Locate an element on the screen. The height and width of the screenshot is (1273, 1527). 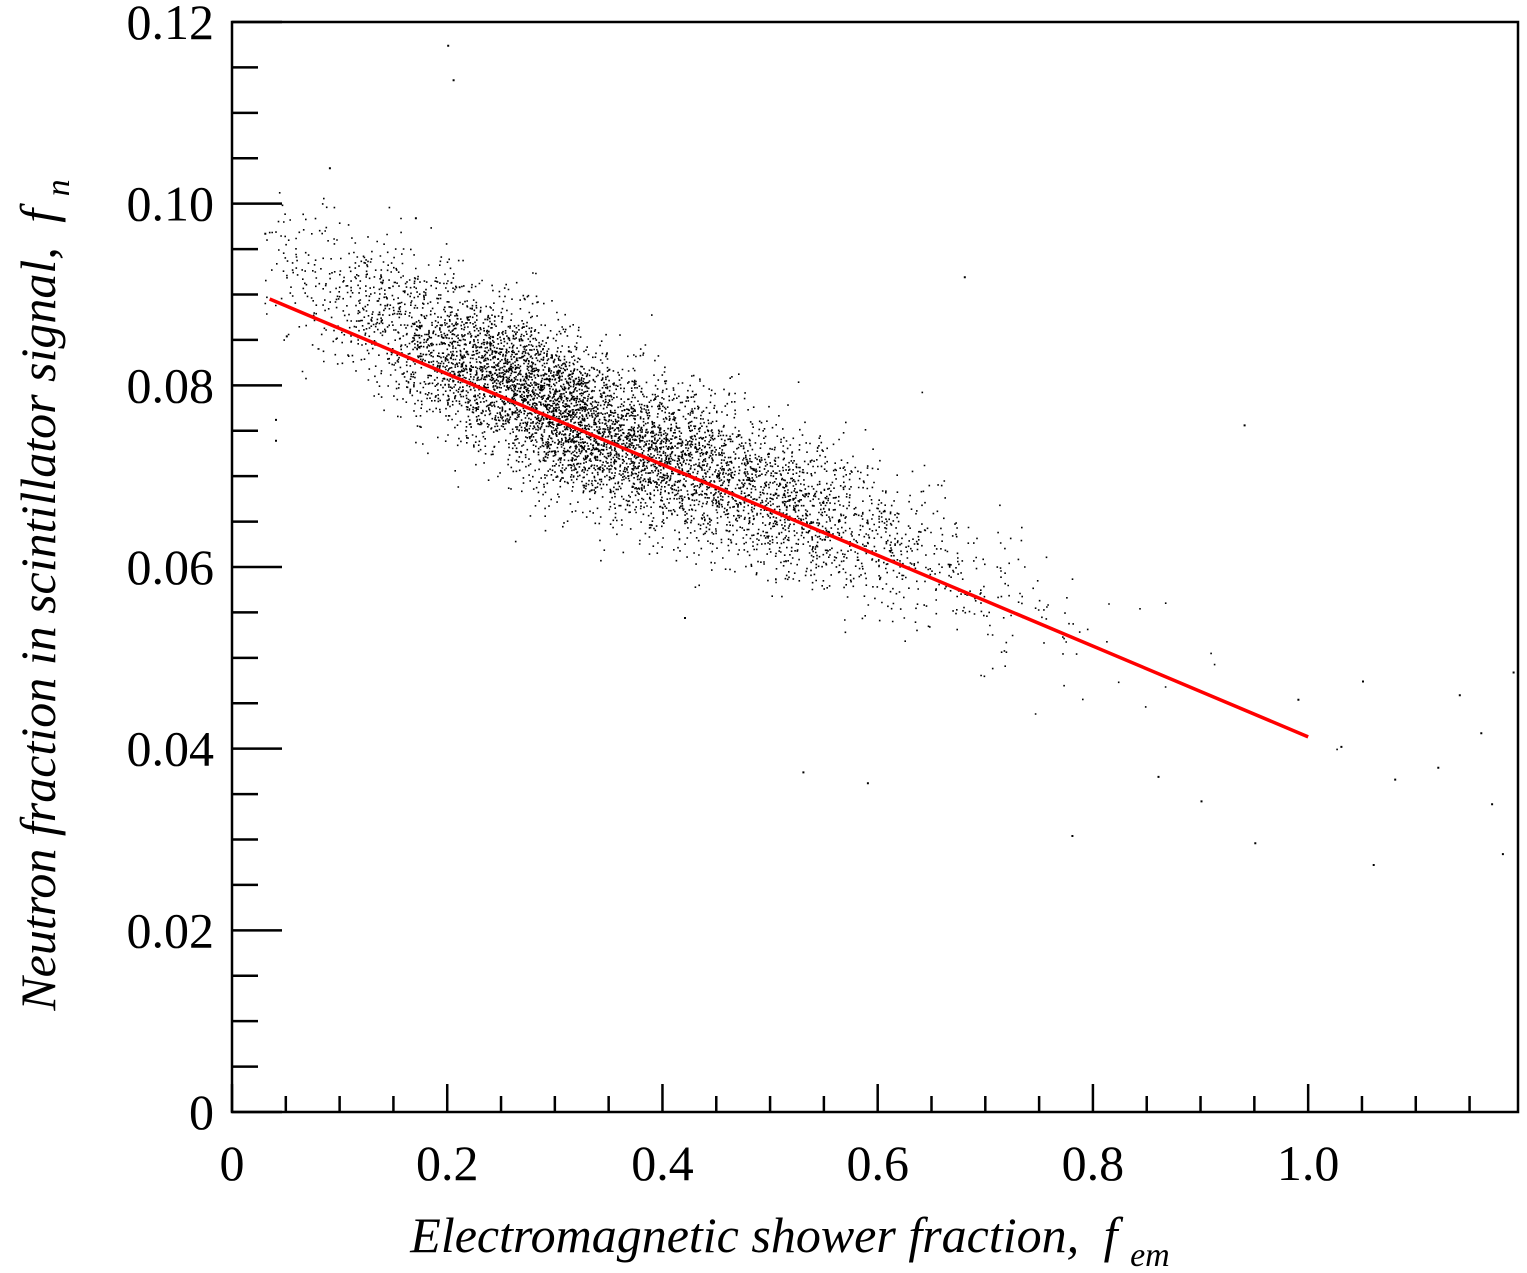
y-axis-title-symbol: f is located at coordinates (38, 213).